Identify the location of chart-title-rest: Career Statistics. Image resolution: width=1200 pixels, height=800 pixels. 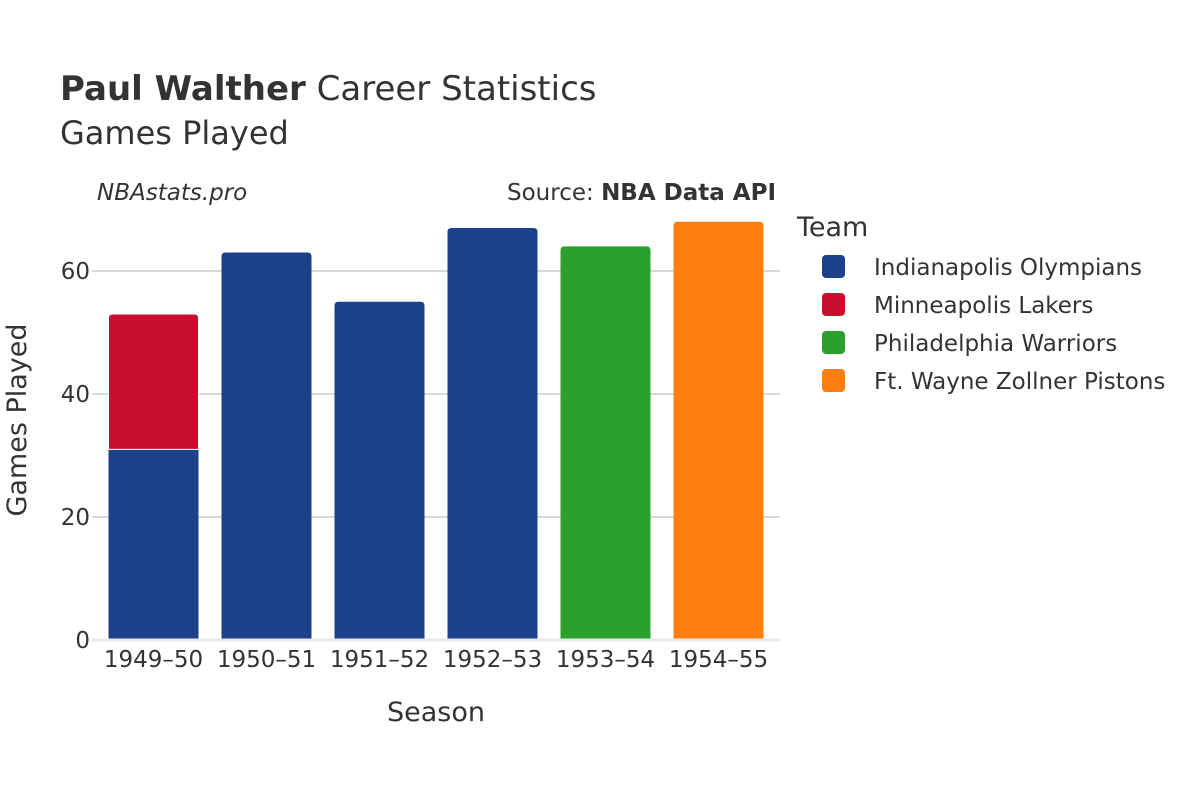
(451, 89).